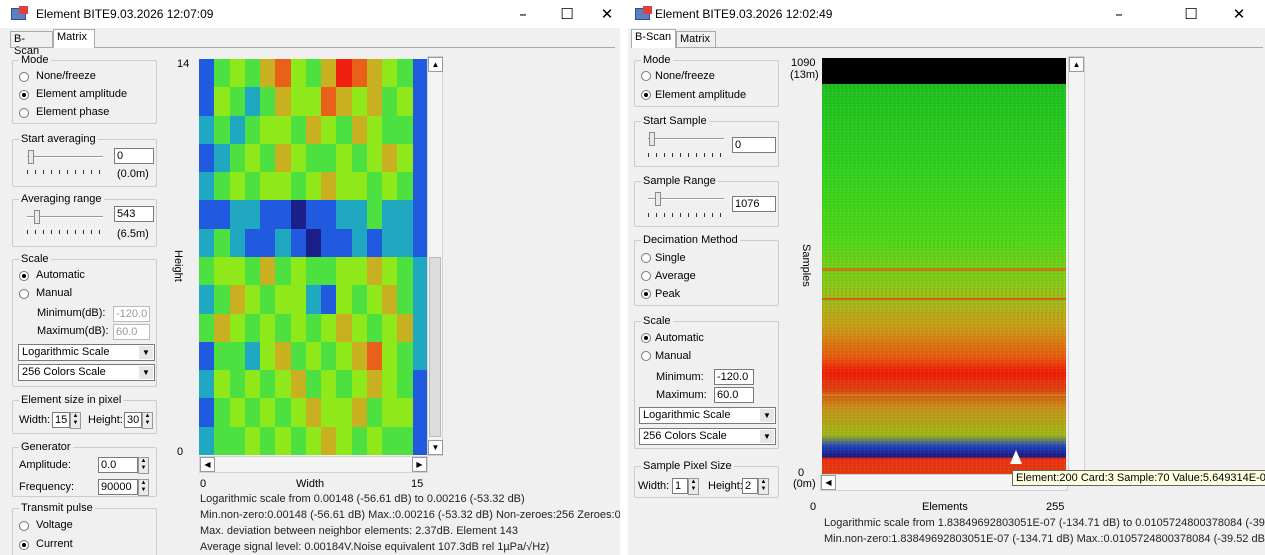  I want to click on averaging-range-input: 543, so click(134, 214).